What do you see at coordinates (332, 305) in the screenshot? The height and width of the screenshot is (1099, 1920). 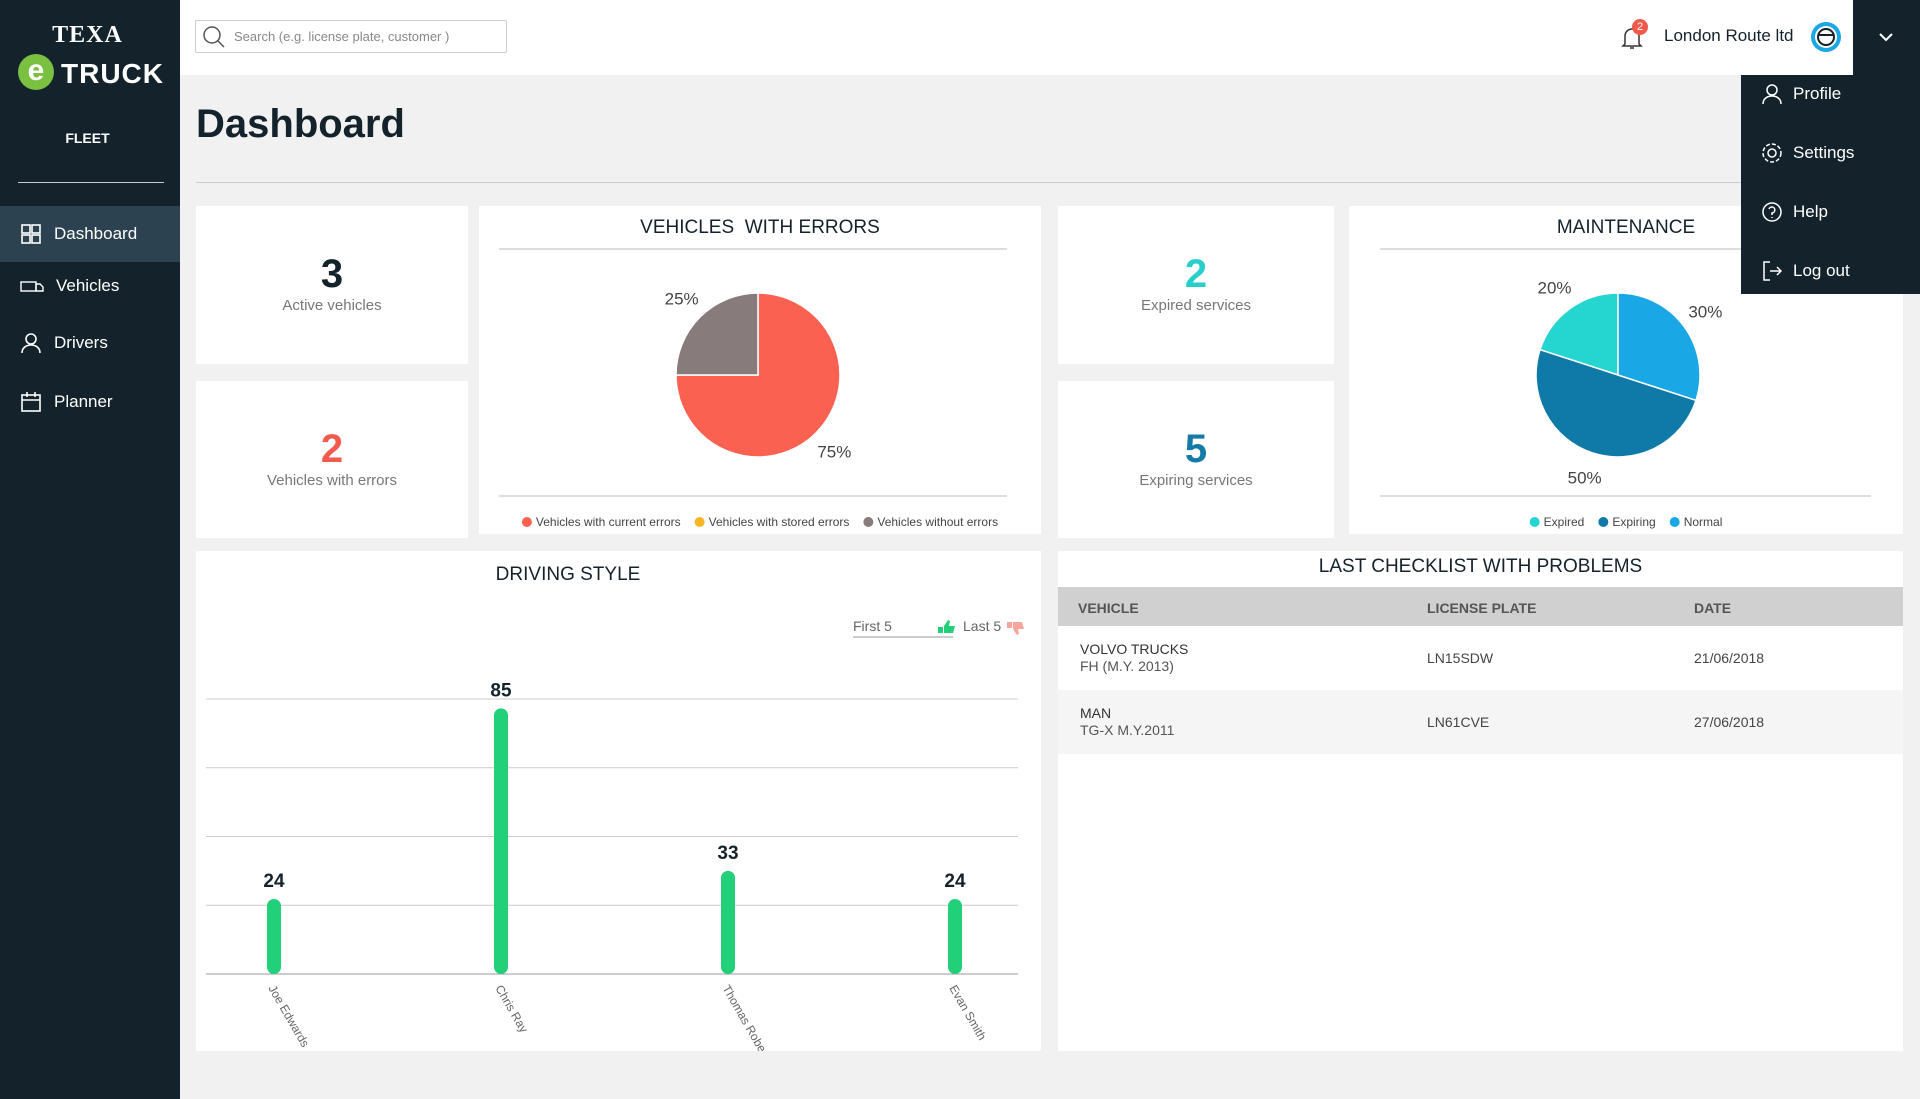 I see `stat-label: Active vehicles` at bounding box center [332, 305].